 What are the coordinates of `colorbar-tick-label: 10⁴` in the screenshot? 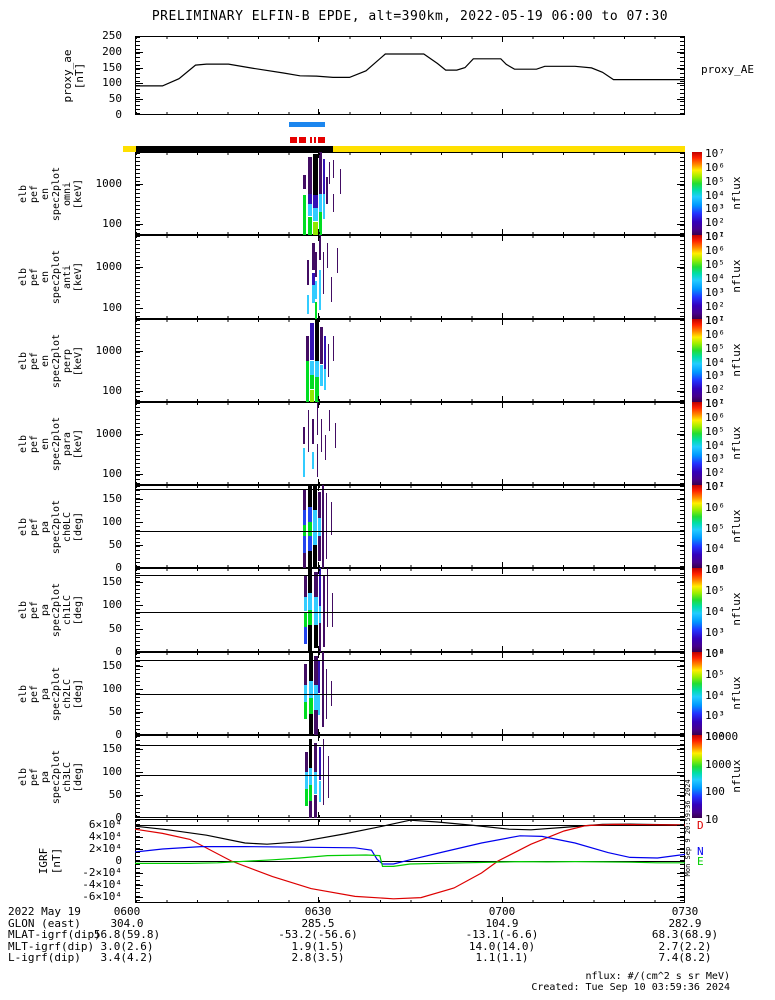 It's located at (715, 362).